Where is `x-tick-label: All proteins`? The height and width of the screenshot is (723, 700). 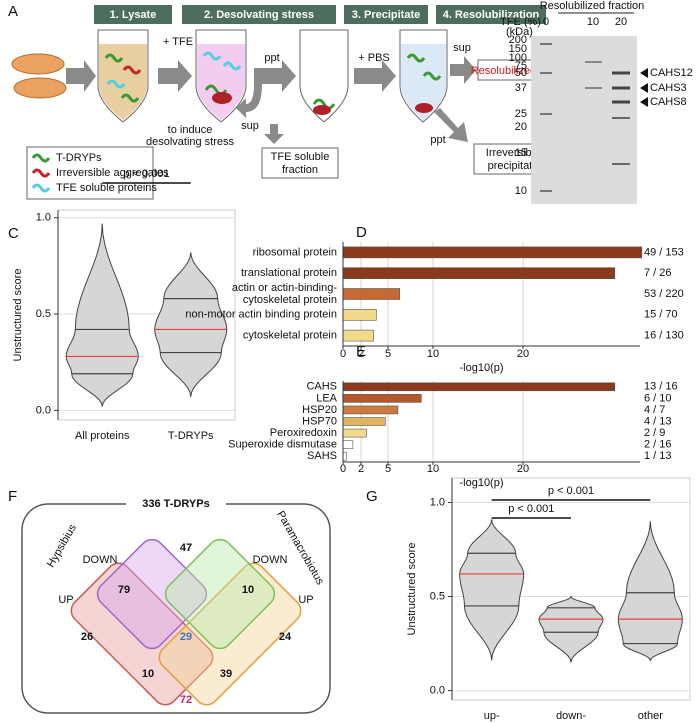
x-tick-label: All proteins is located at coordinates (102, 436).